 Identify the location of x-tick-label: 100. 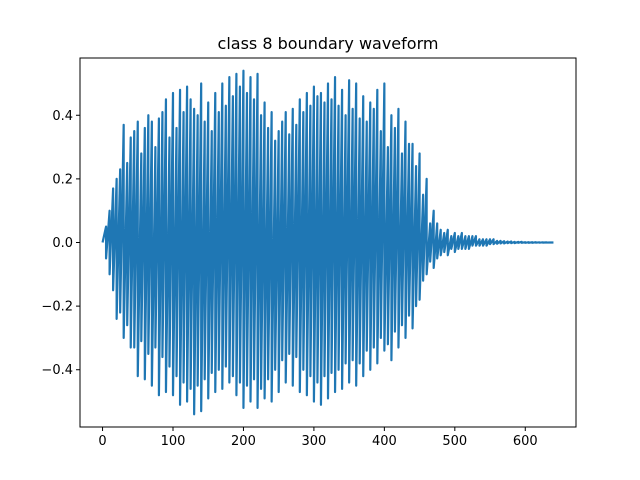
(173, 441).